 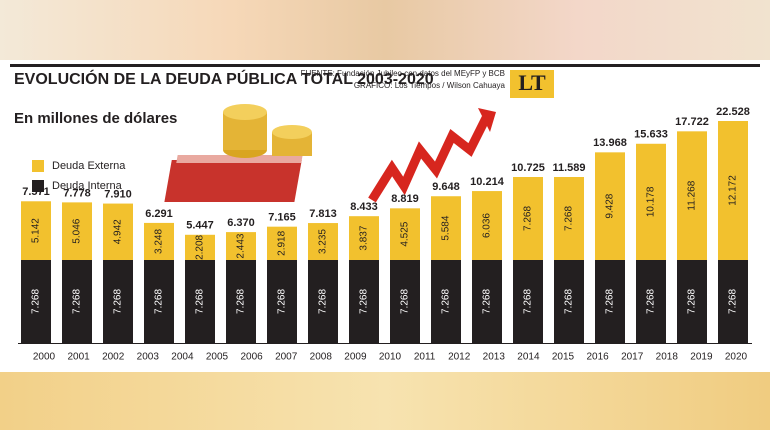 I want to click on segment-label: 6.036, so click(x=487, y=225).